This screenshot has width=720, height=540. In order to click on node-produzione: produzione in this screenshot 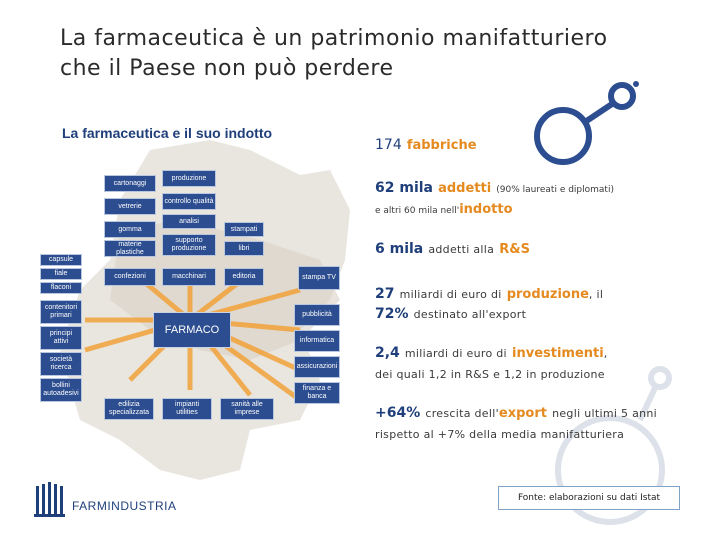, I will do `click(189, 178)`.